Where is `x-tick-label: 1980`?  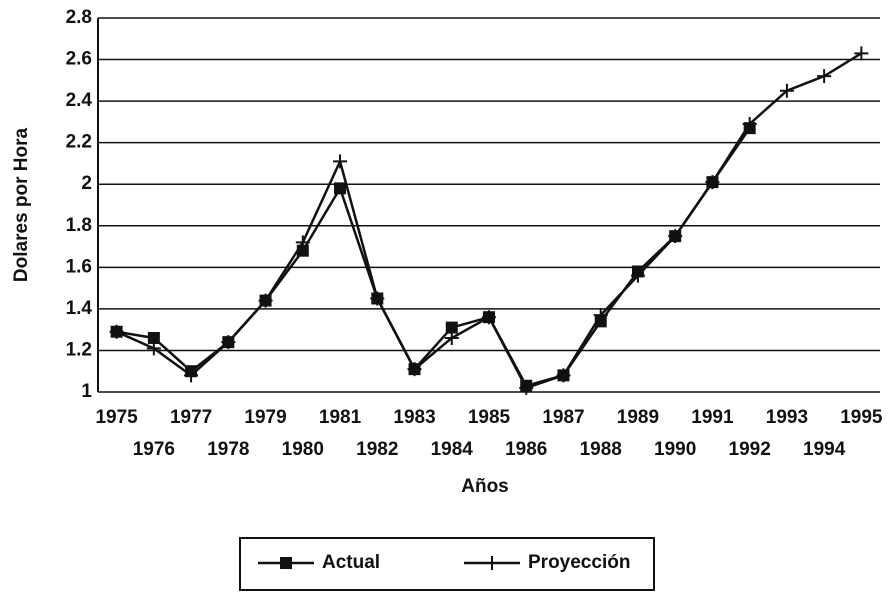 x-tick-label: 1980 is located at coordinates (303, 449).